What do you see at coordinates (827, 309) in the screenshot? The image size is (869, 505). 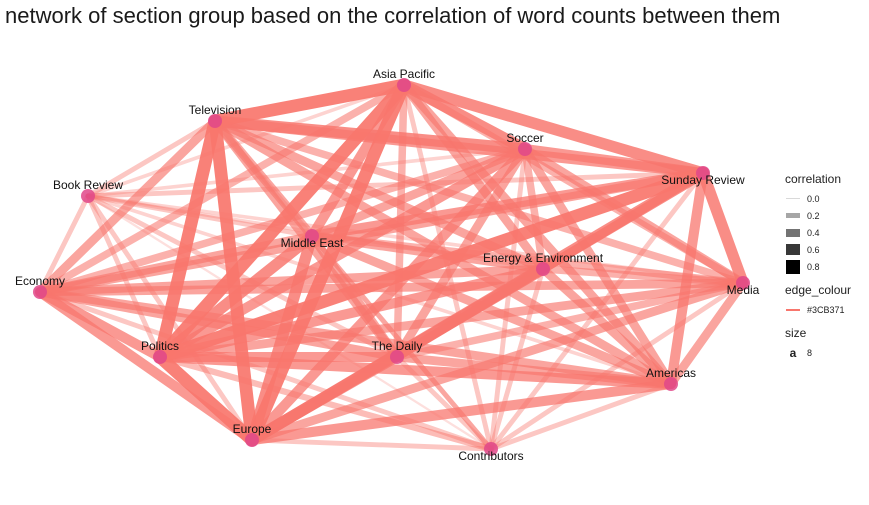 I see `legend-item: #3CB371` at bounding box center [827, 309].